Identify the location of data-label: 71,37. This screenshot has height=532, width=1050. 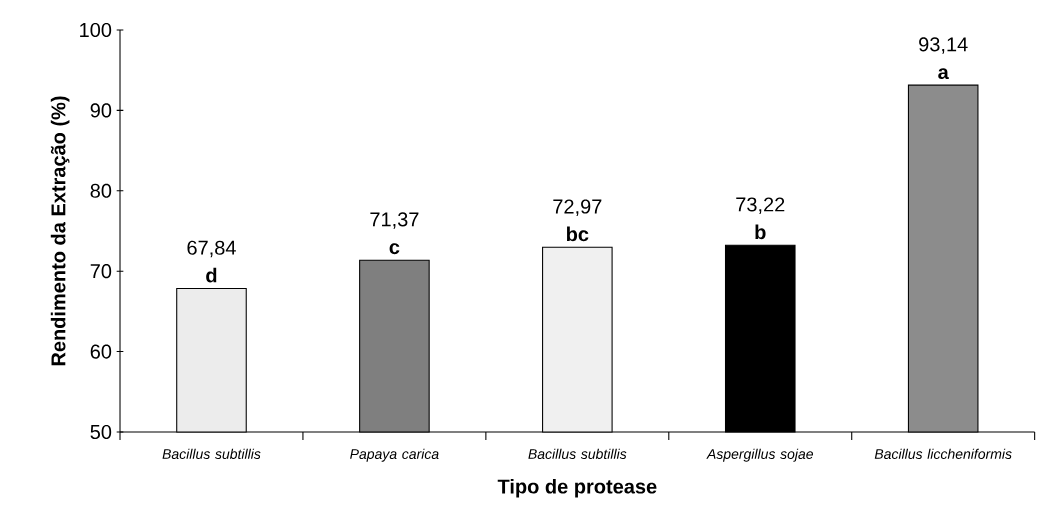
(394, 220).